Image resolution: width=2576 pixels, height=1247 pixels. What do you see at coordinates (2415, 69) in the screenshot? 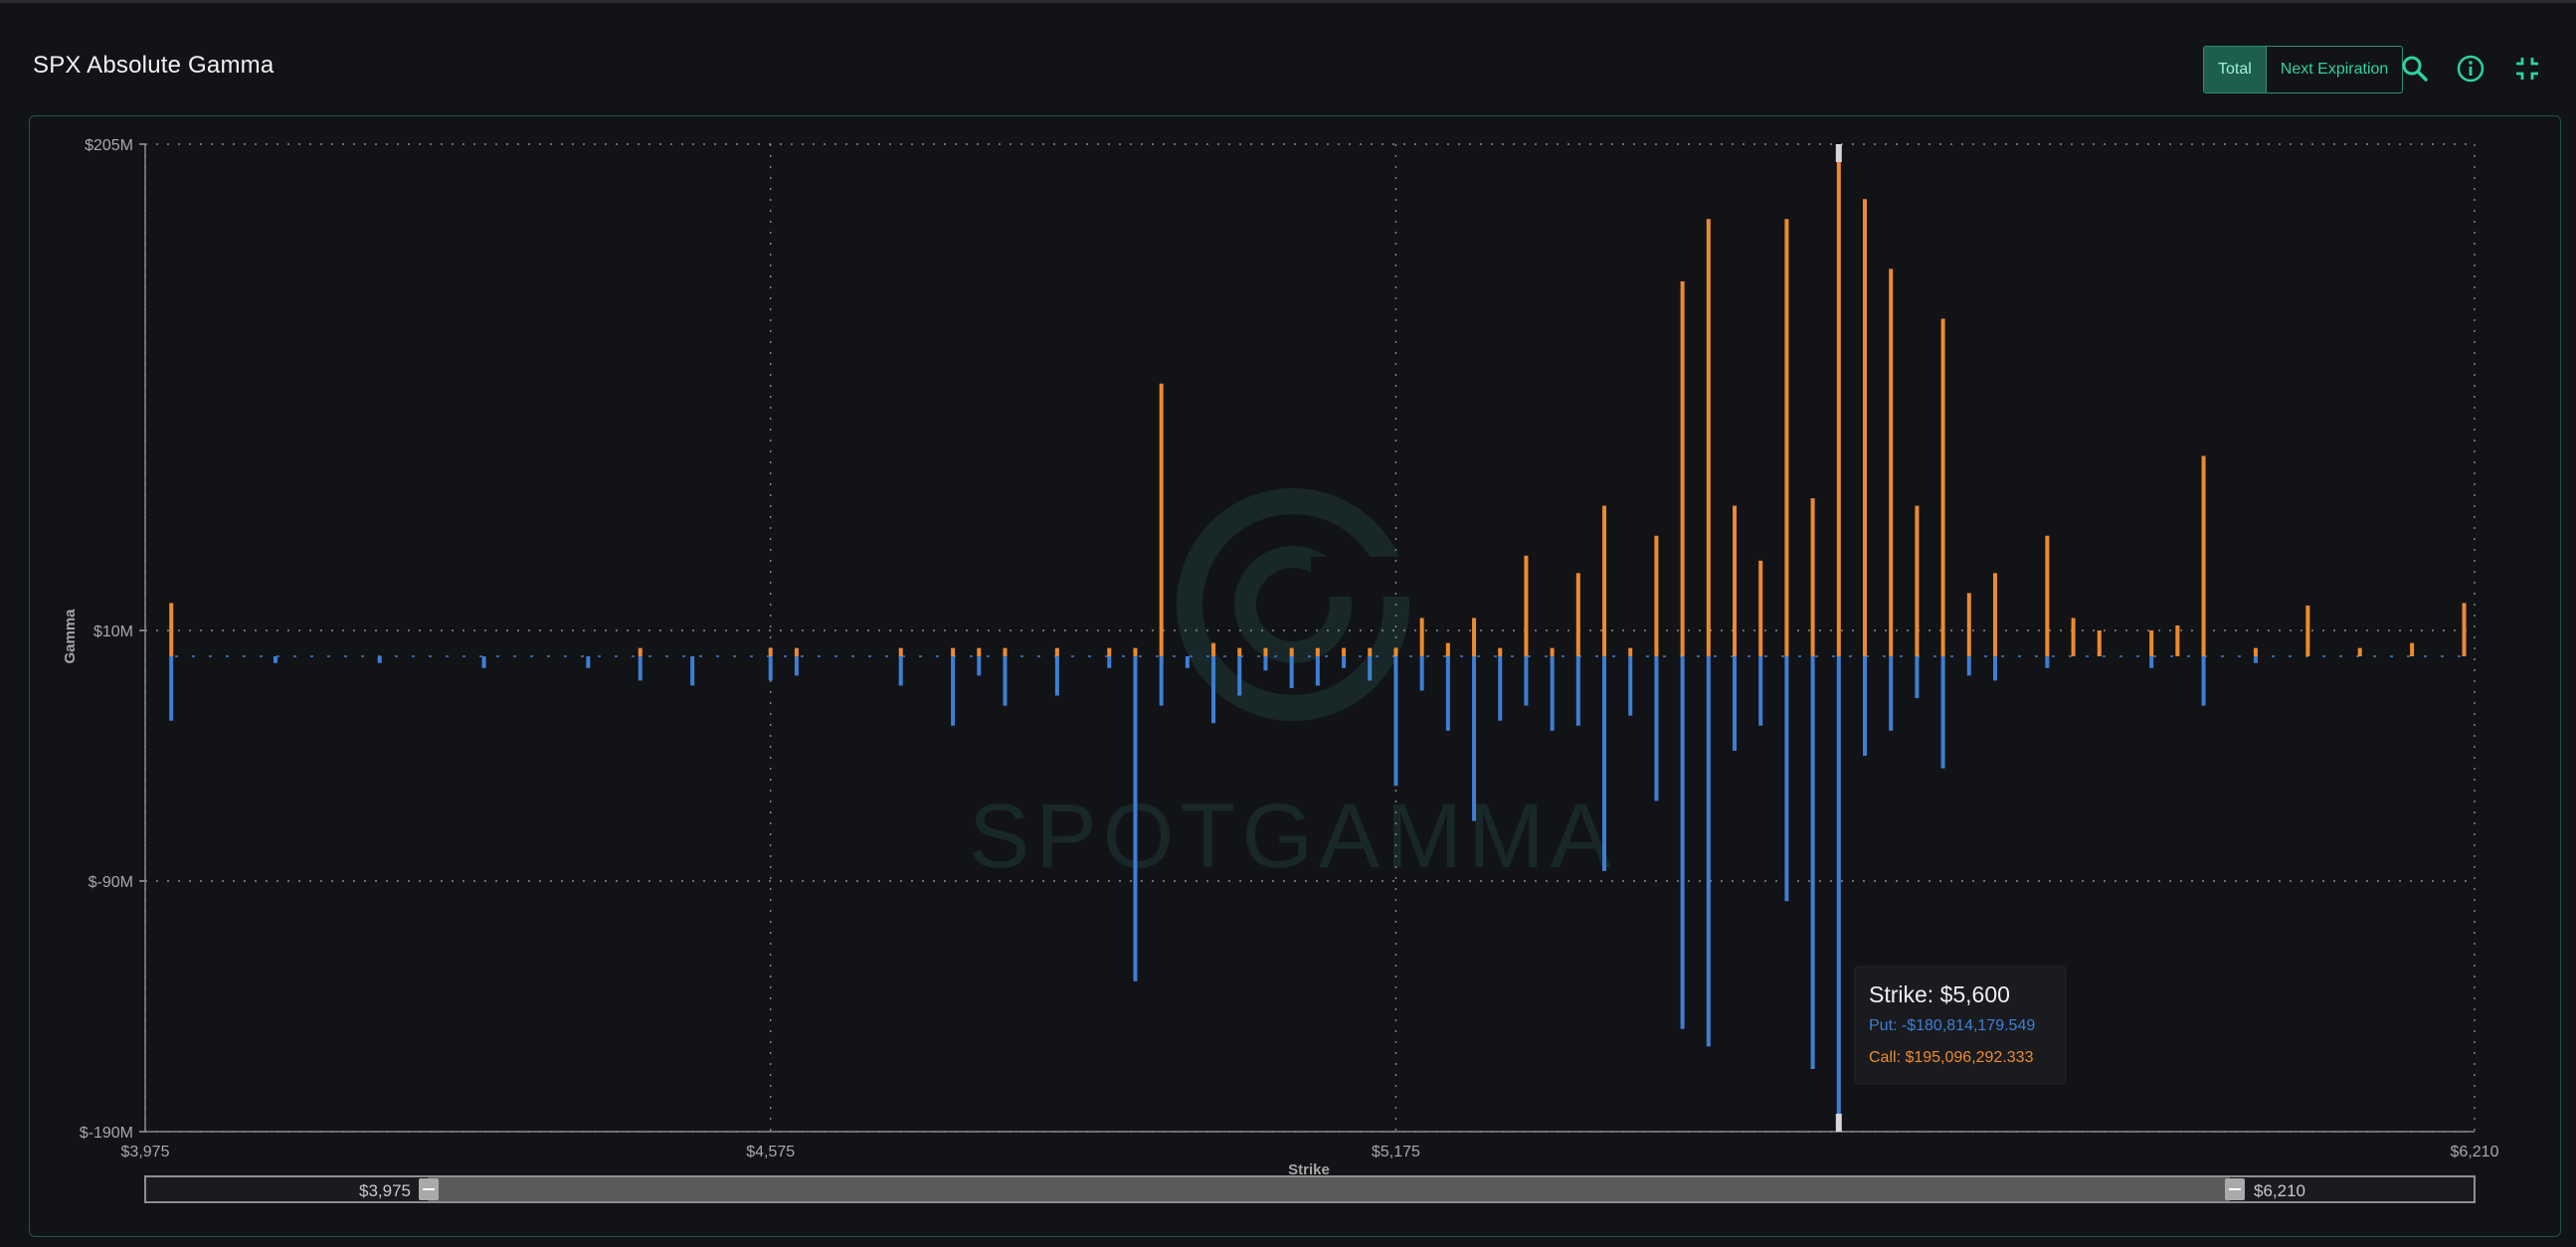
I see `search-icon` at bounding box center [2415, 69].